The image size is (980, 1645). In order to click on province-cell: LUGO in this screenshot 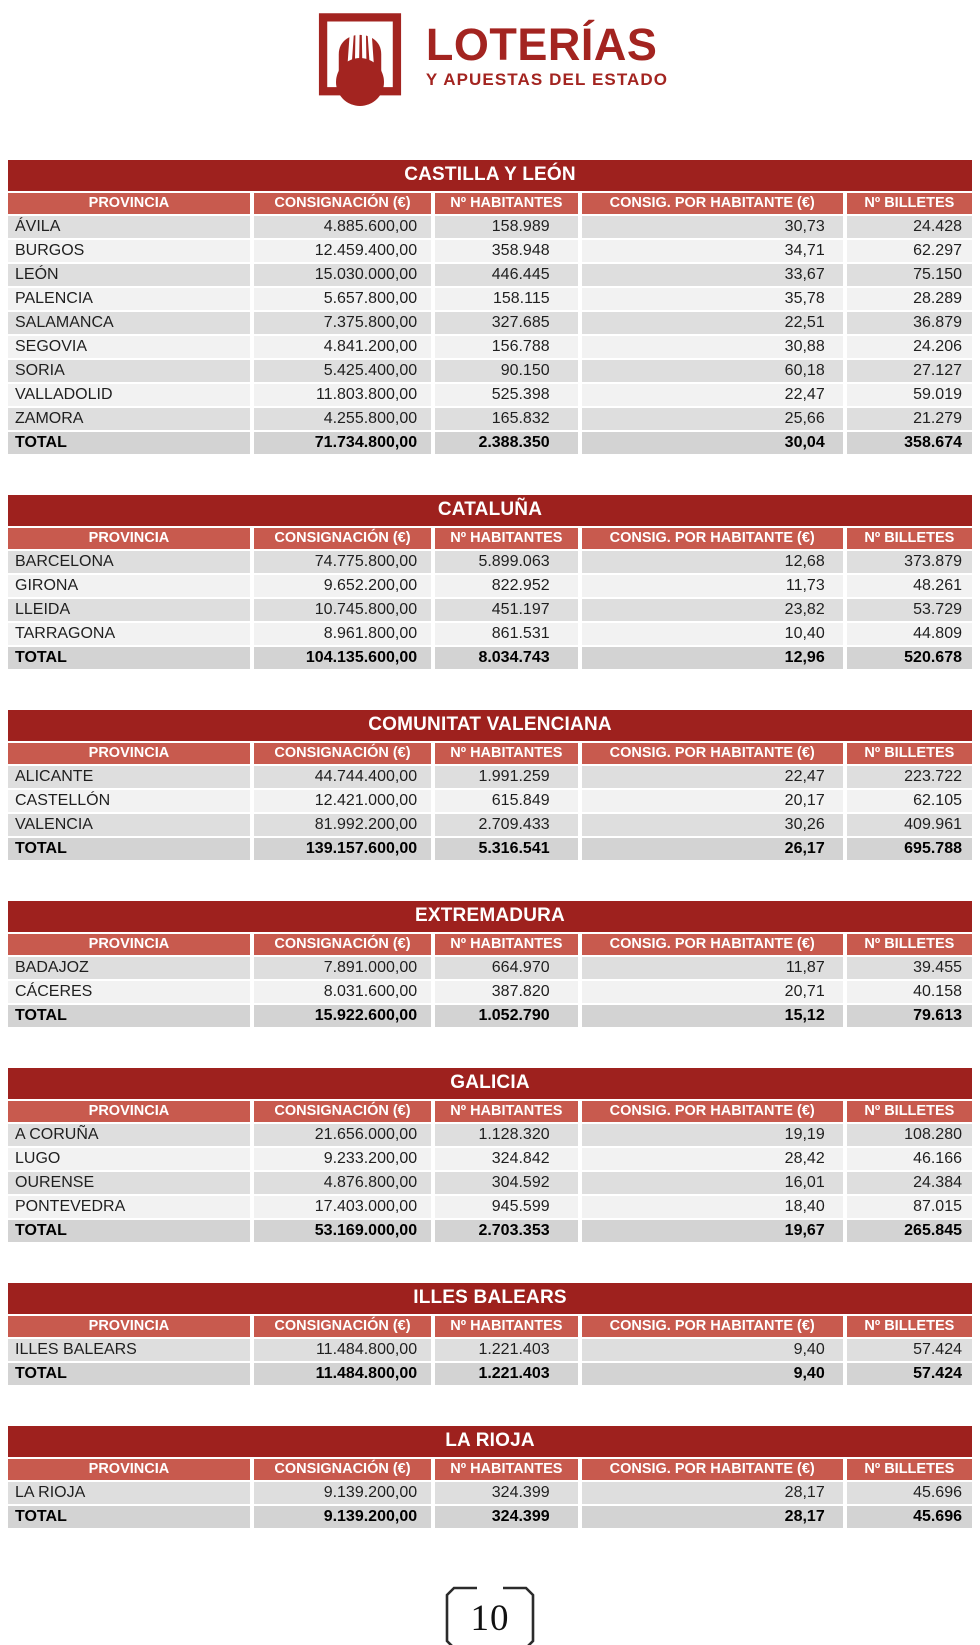, I will do `click(130, 1158)`.